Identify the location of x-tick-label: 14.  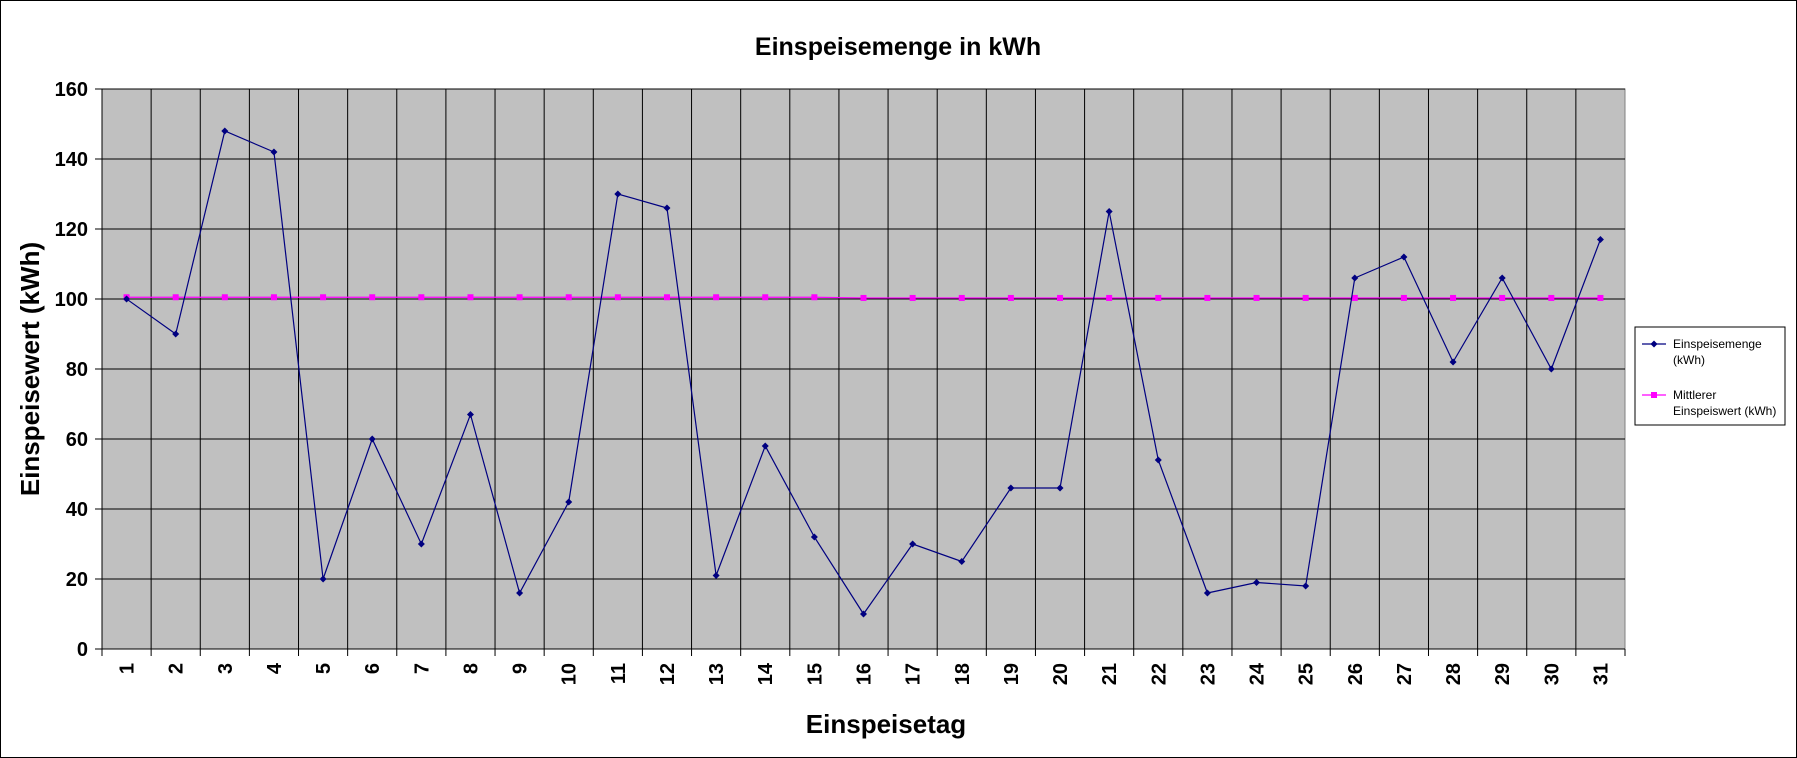
(766, 673).